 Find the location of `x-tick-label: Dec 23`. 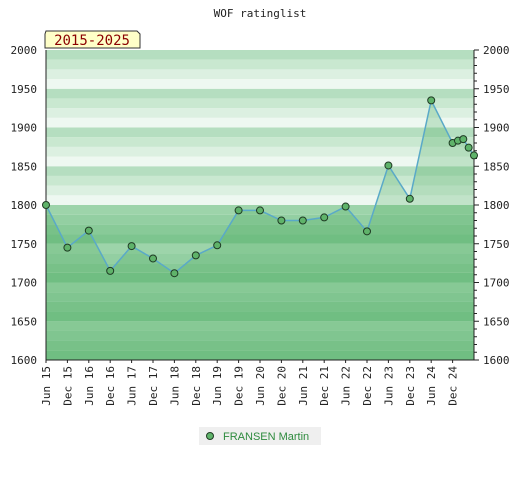

x-tick-label: Dec 23 is located at coordinates (410, 386).